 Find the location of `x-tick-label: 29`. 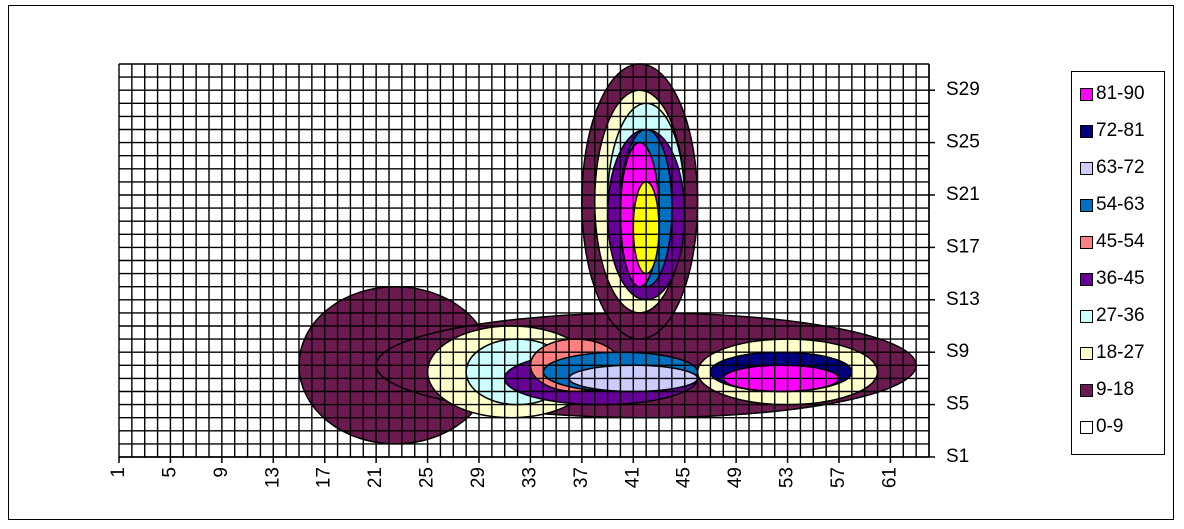

x-tick-label: 29 is located at coordinates (478, 477).